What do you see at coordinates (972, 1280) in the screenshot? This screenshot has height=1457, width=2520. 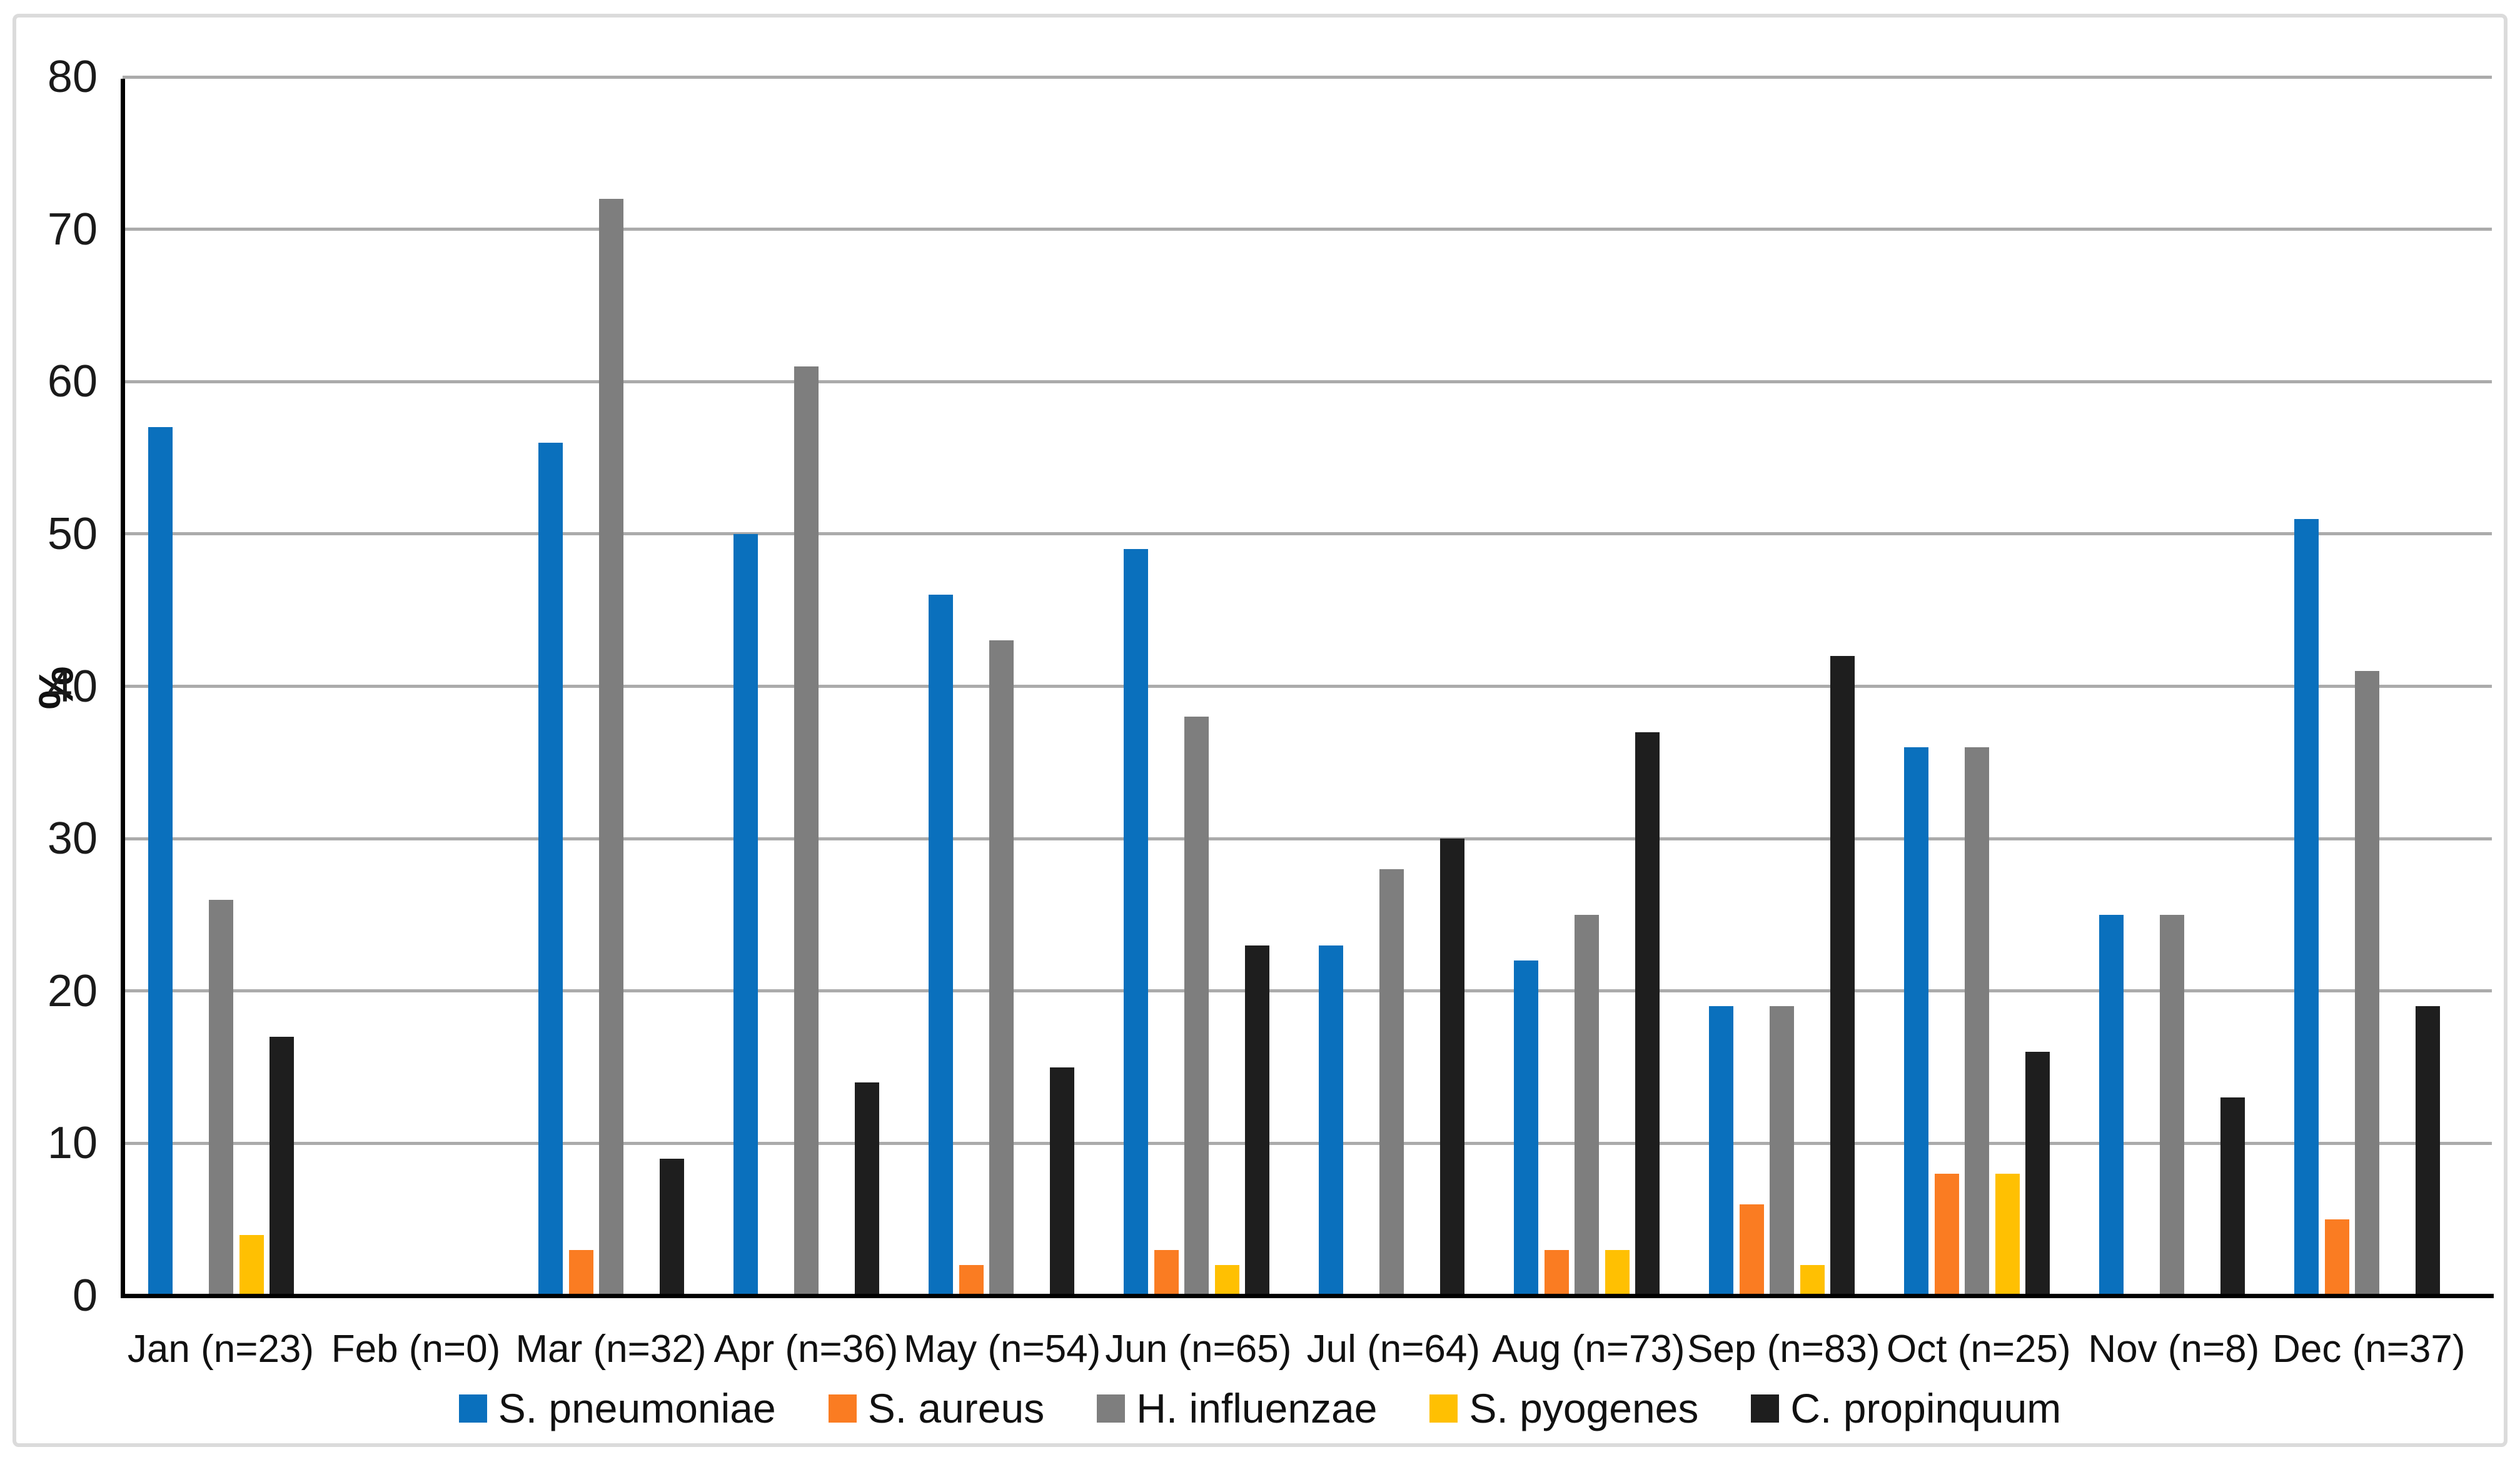 I see `bar-s-aureus-may` at bounding box center [972, 1280].